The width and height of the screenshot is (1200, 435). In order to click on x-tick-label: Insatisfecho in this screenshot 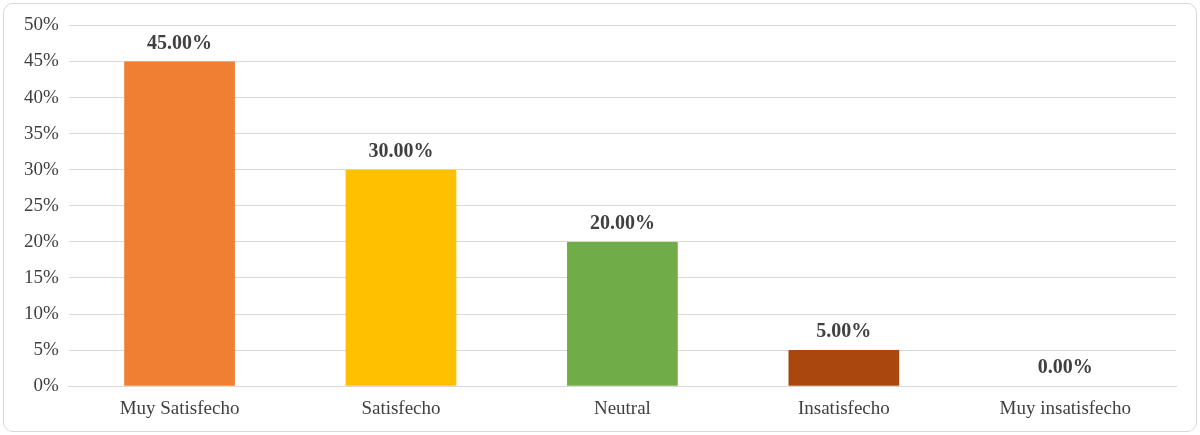, I will do `click(843, 407)`.